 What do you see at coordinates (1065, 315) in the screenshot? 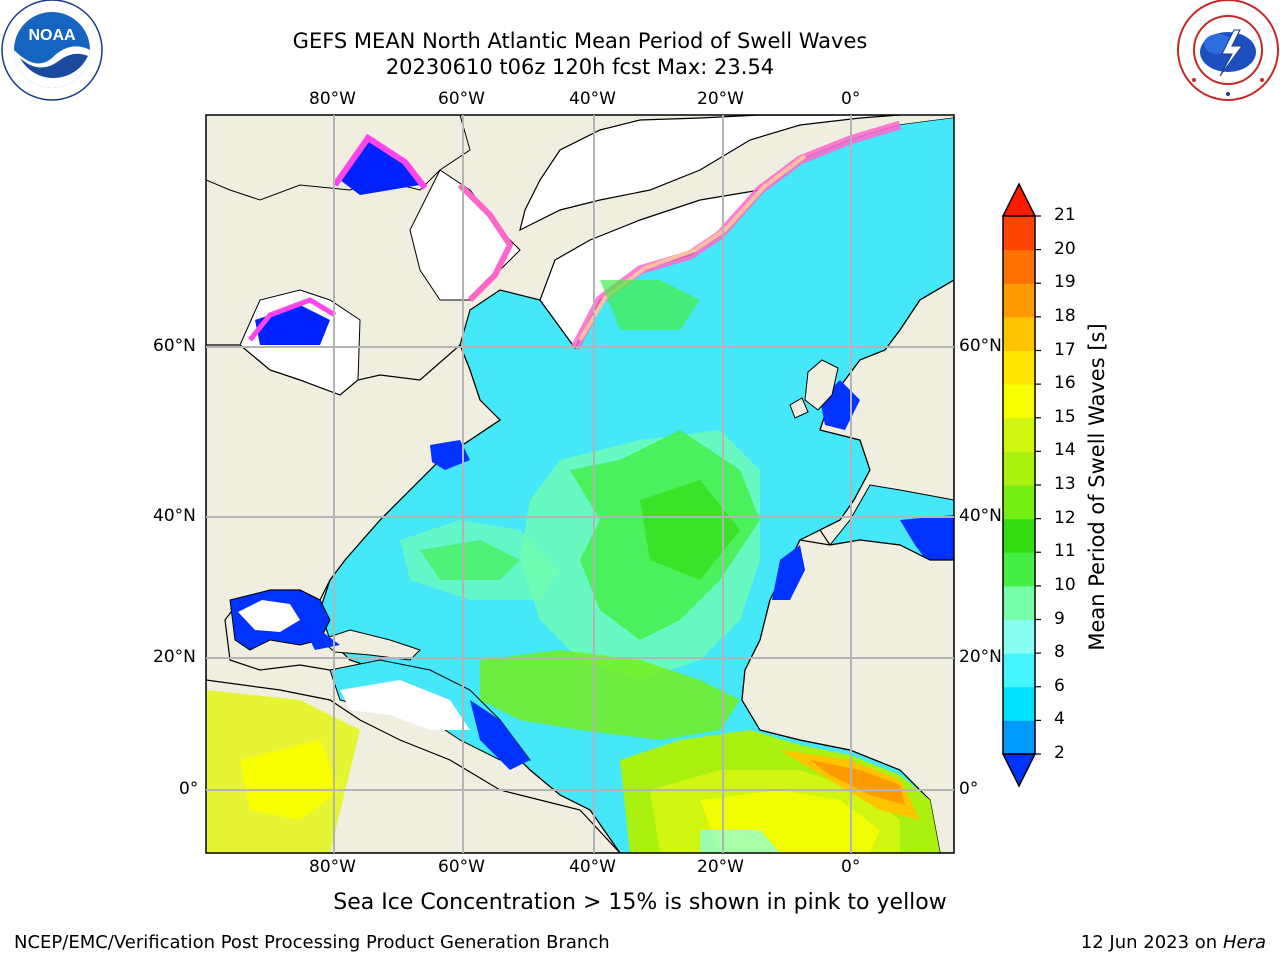
I see `colorbar-tick-label: 18` at bounding box center [1065, 315].